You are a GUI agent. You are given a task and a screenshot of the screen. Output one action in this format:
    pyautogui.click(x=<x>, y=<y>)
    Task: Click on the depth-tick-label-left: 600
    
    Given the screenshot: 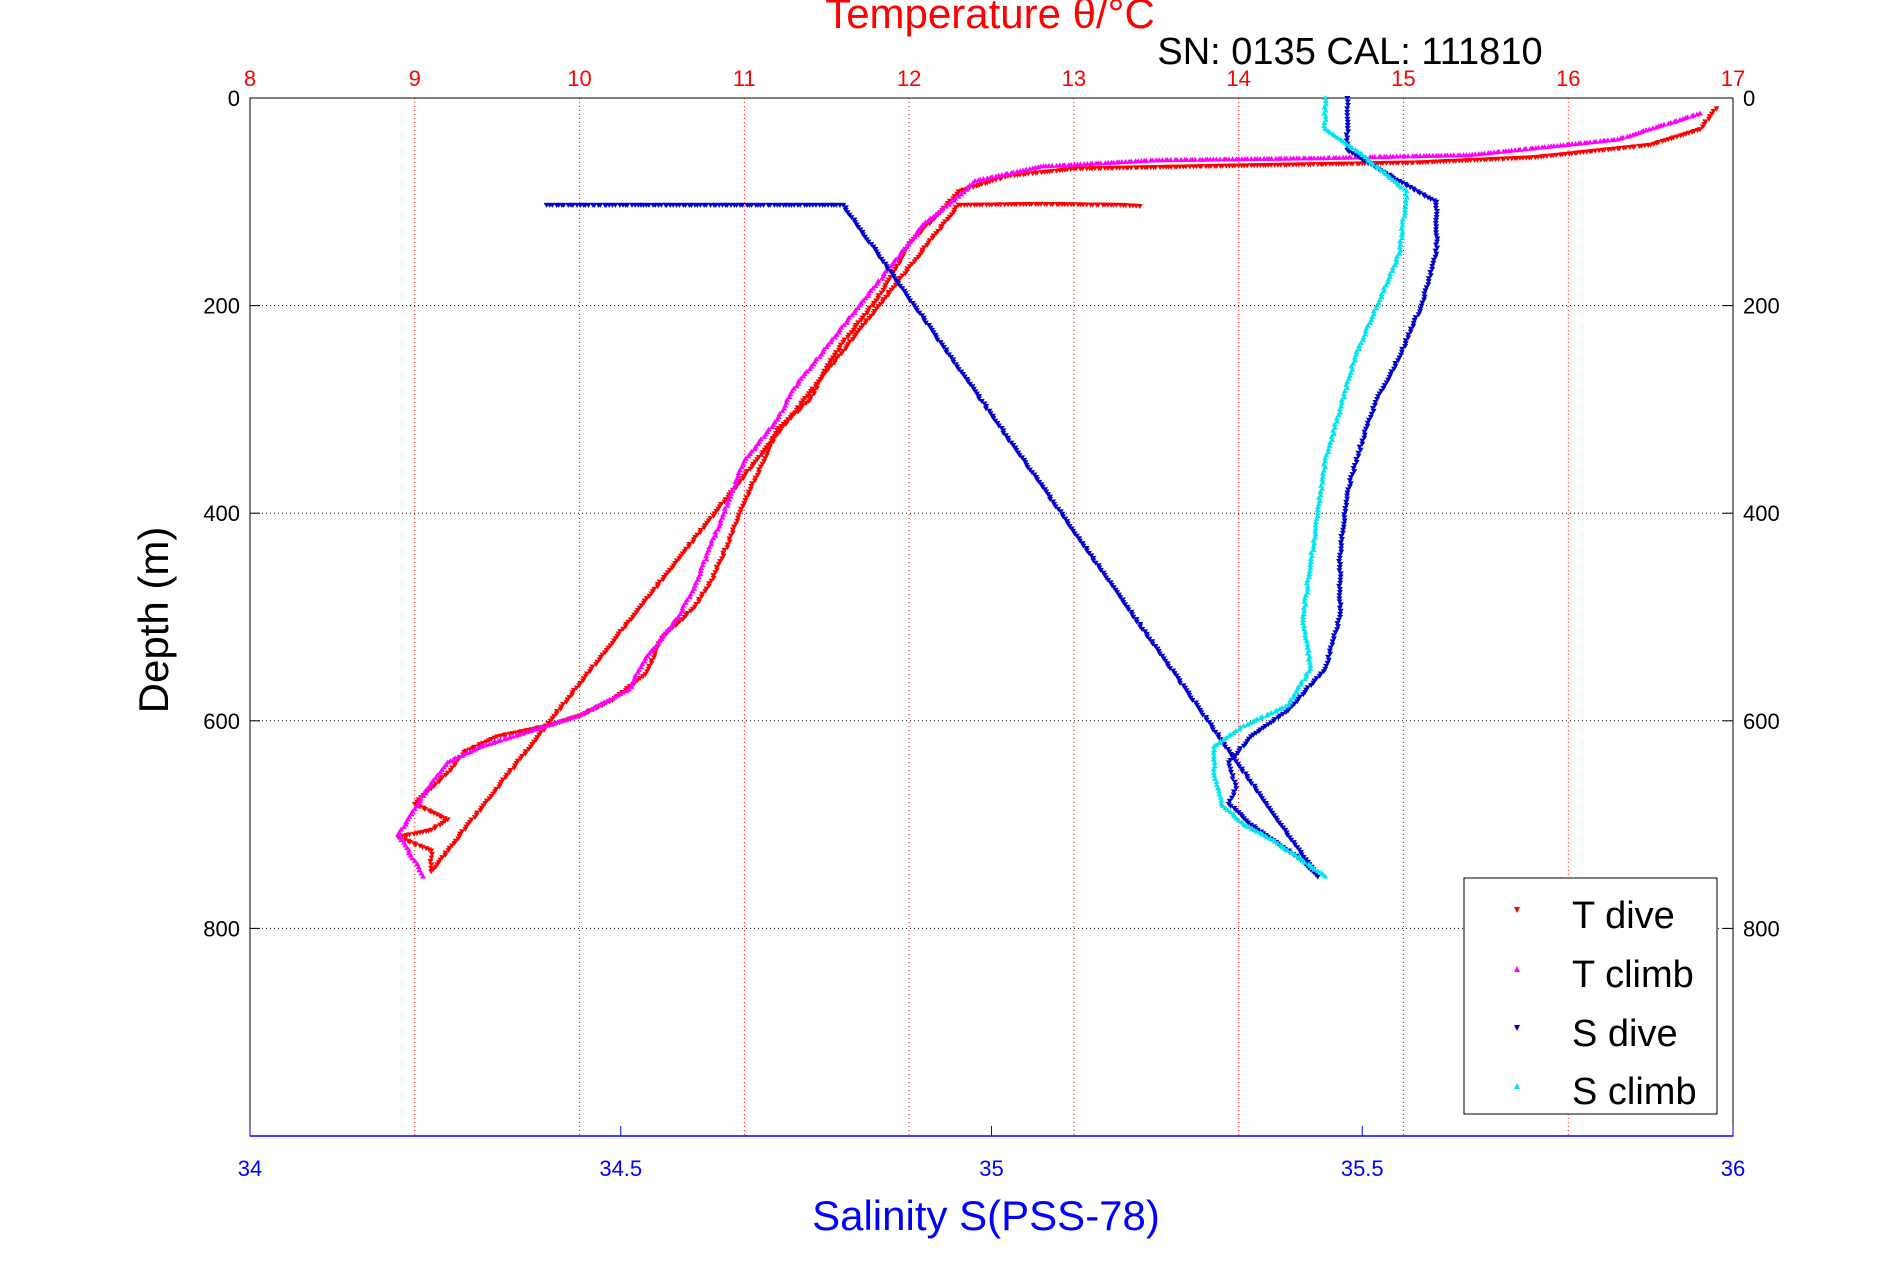 What is the action you would take?
    pyautogui.click(x=221, y=721)
    